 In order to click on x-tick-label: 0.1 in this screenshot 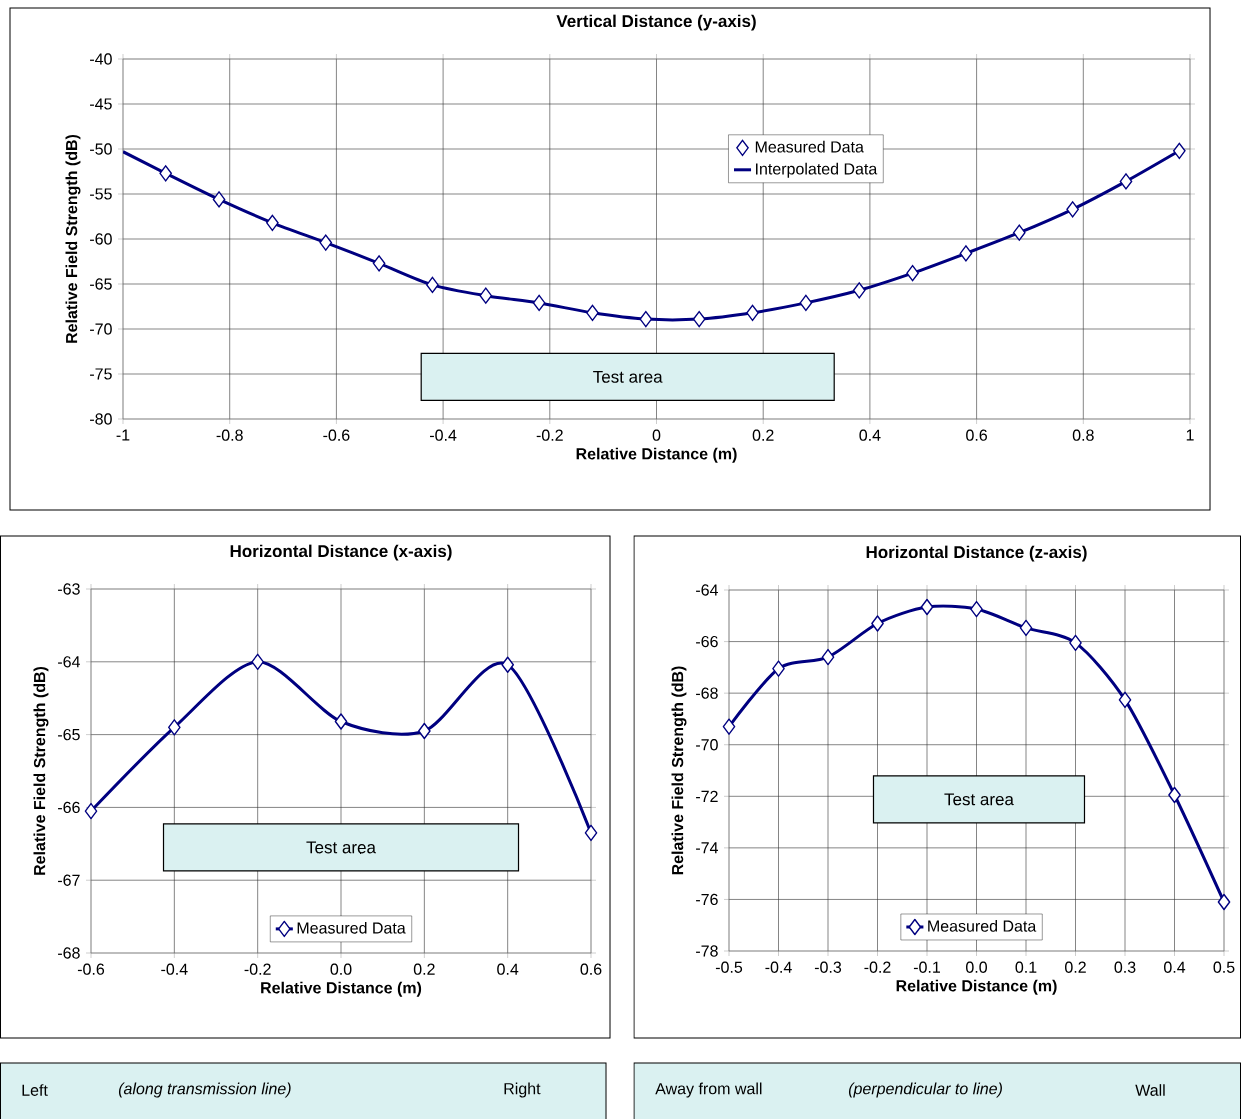, I will do `click(1026, 967)`.